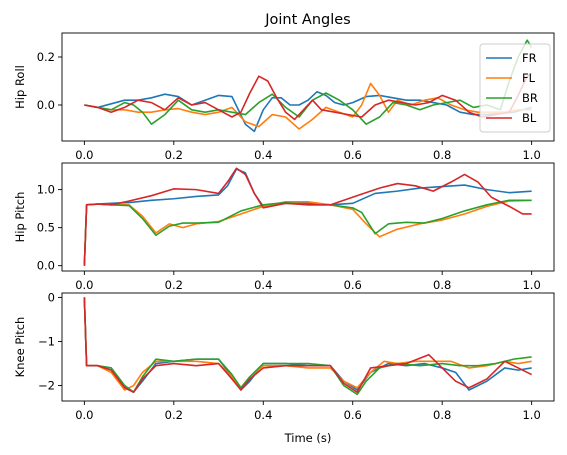 This screenshot has height=455, width=567. What do you see at coordinates (530, 98) in the screenshot?
I see `legend-label-br: BR` at bounding box center [530, 98].